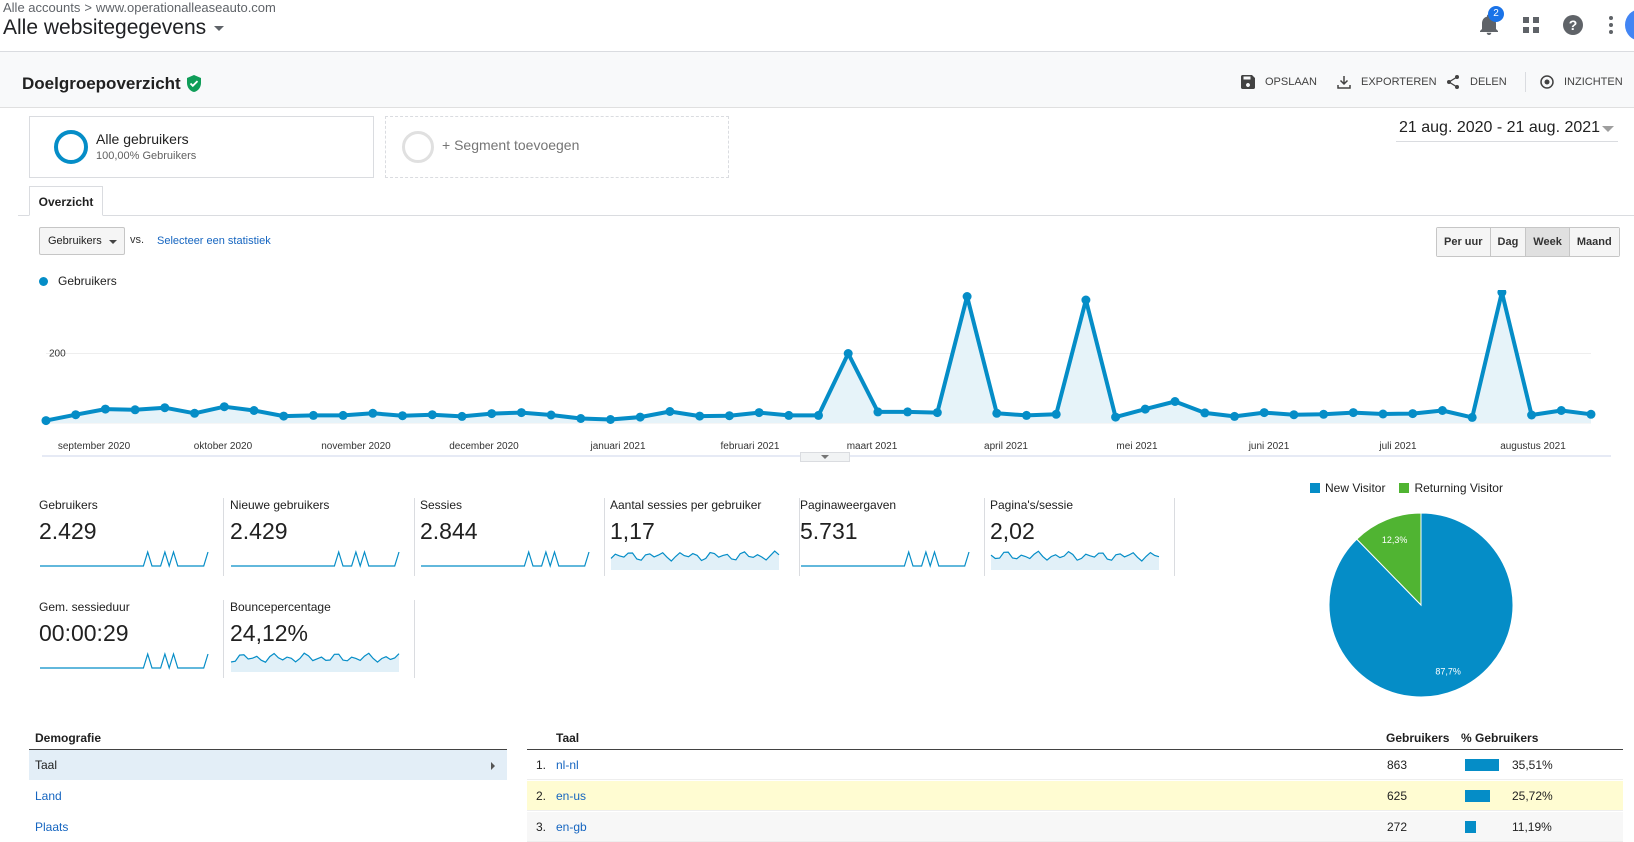 Image resolution: width=1634 pixels, height=842 pixels. I want to click on granularity-hour-button: Per uur, so click(1464, 242).